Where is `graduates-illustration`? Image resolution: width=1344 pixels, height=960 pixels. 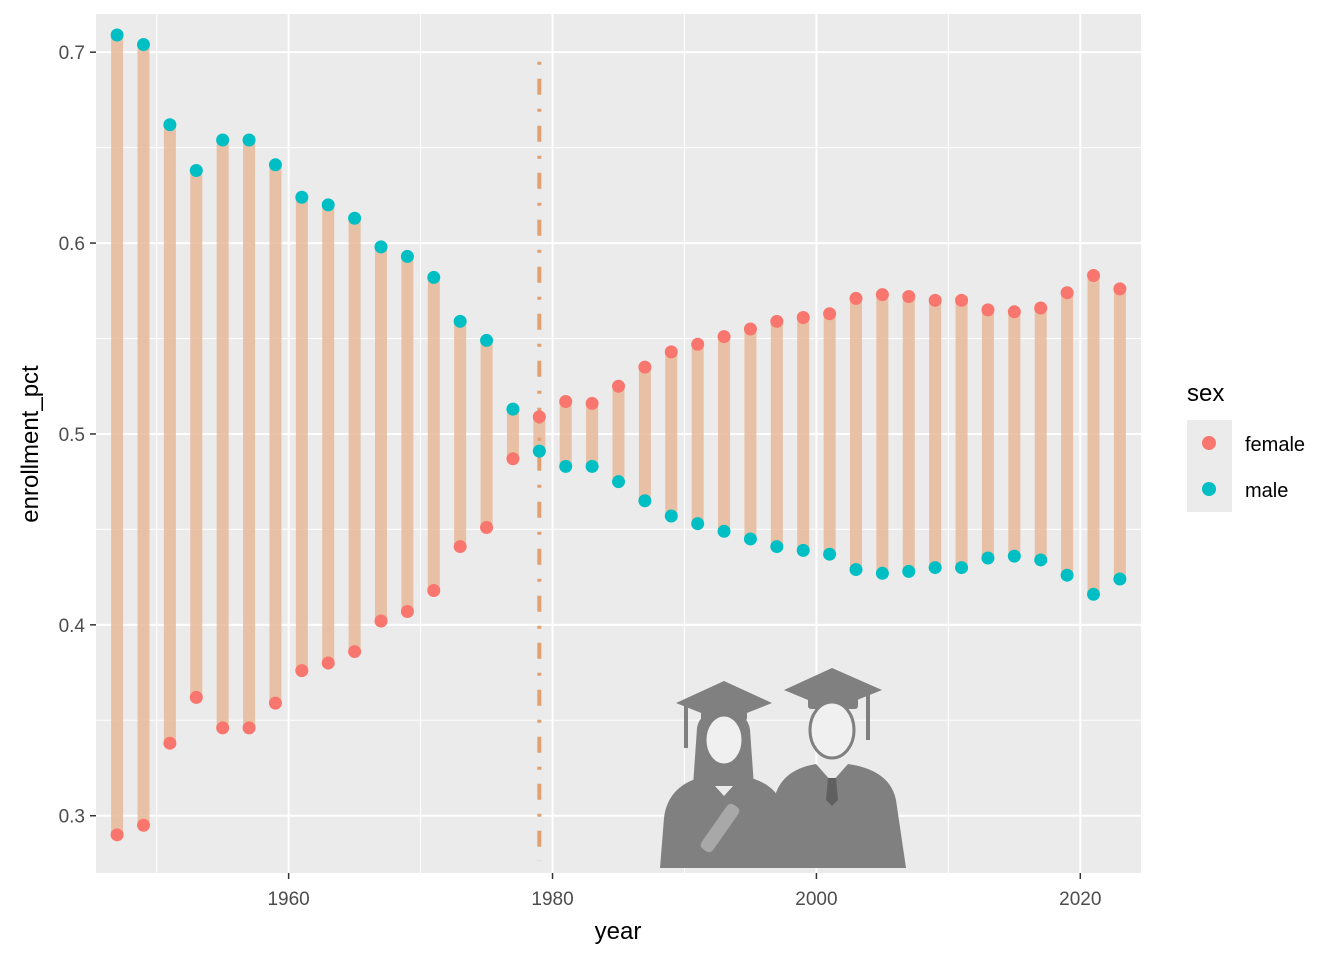
graduates-illustration is located at coordinates (783, 768).